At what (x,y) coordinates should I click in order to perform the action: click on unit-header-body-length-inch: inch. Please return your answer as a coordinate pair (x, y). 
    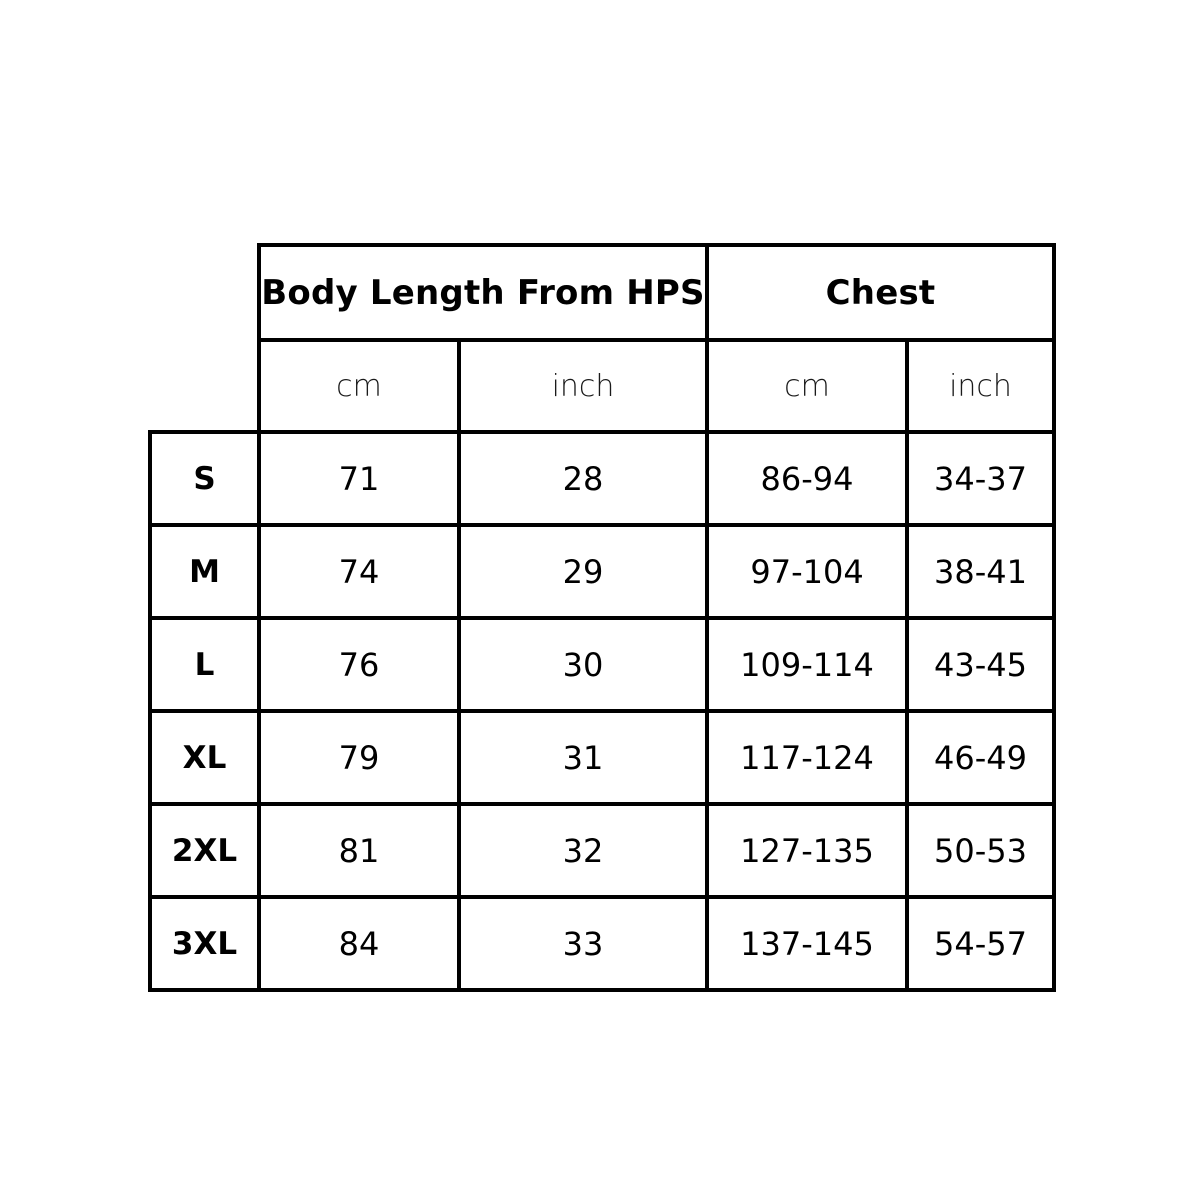
    Looking at the image, I should click on (583, 386).